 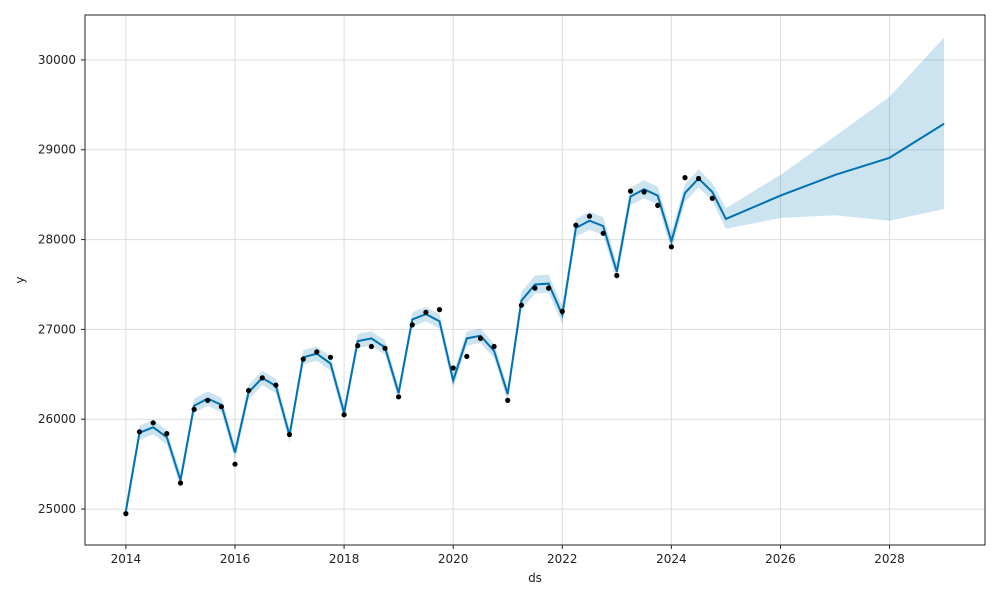 What do you see at coordinates (235, 559) in the screenshot?
I see `x-tick-label: 2016` at bounding box center [235, 559].